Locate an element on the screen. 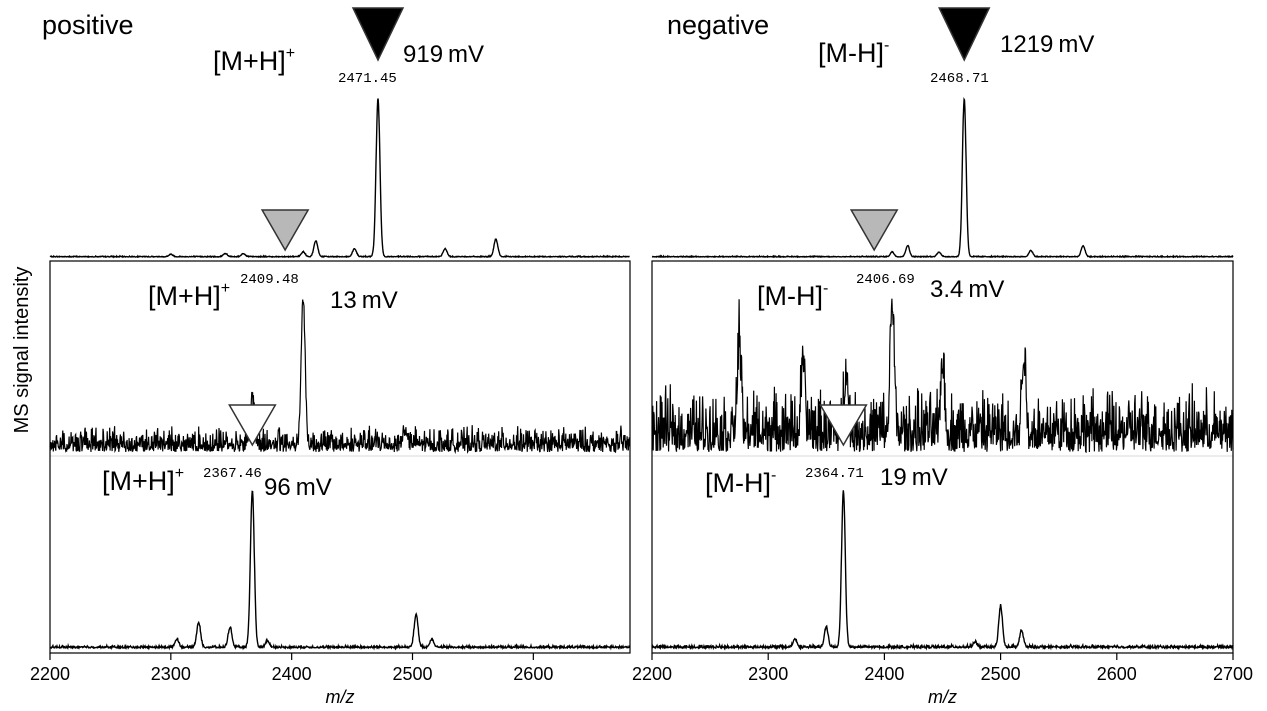 This screenshot has height=711, width=1267. peak-mass-label: 2364.71 is located at coordinates (834, 474).